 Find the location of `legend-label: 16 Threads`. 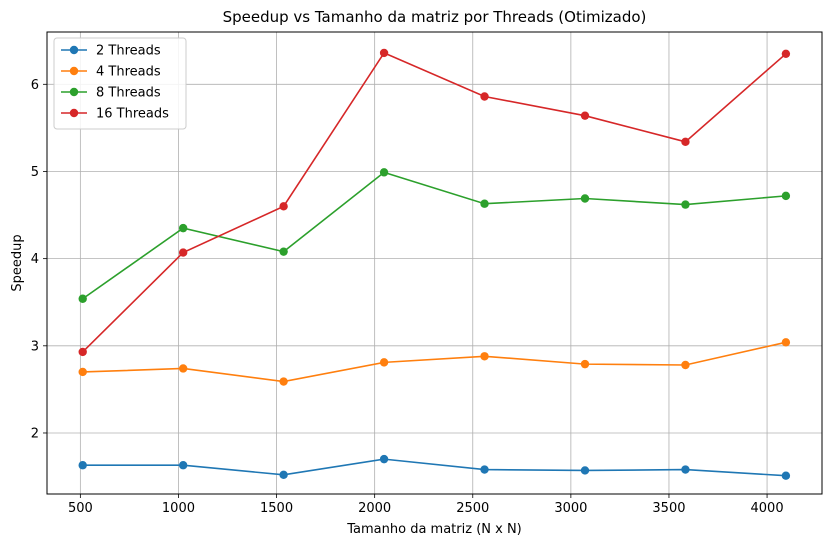

legend-label: 16 Threads is located at coordinates (132, 114).